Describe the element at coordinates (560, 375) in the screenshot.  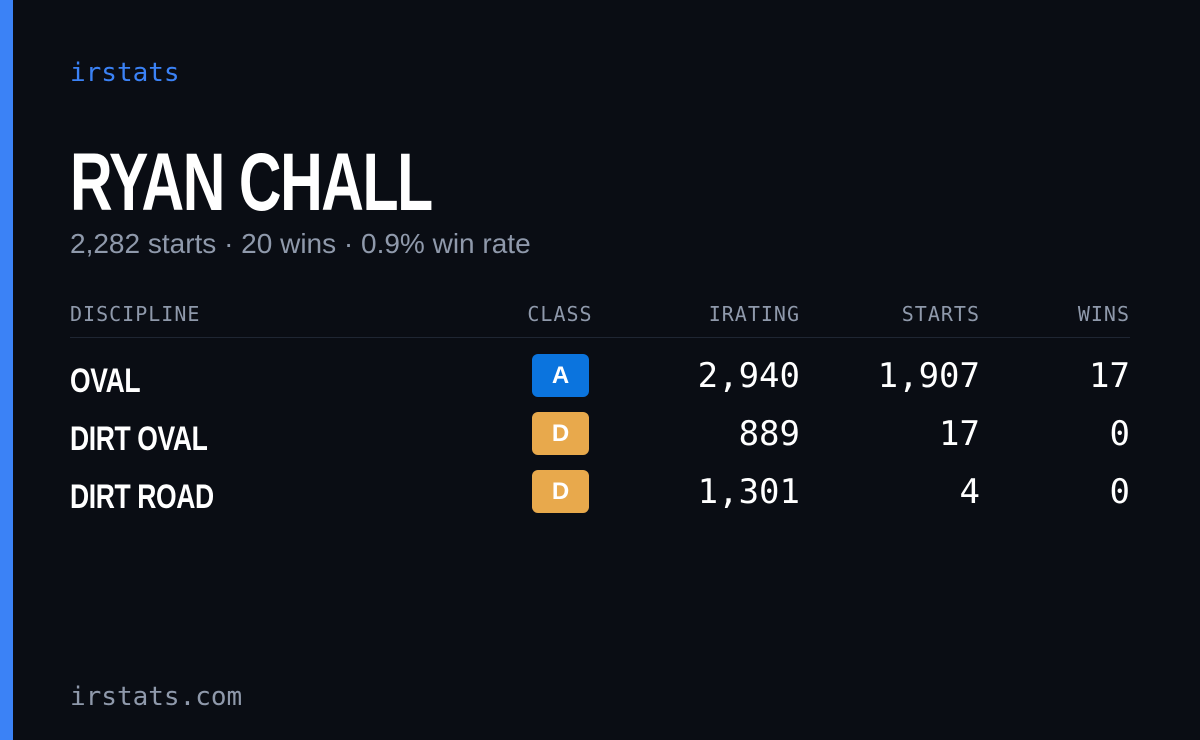
I see `class-badge: A` at that location.